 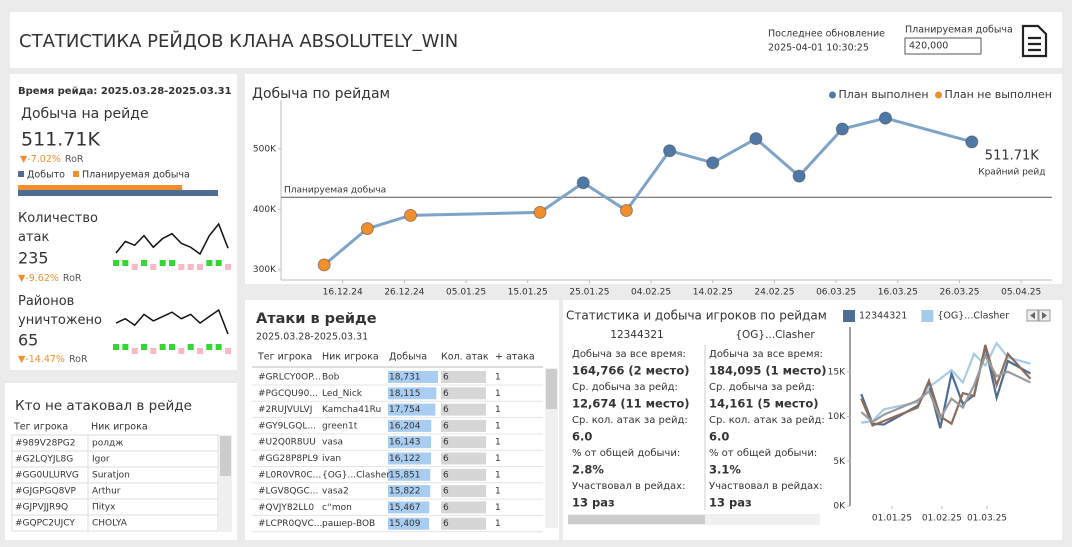 What do you see at coordinates (466, 293) in the screenshot?
I see `x-tick-label: 05.01.25` at bounding box center [466, 293].